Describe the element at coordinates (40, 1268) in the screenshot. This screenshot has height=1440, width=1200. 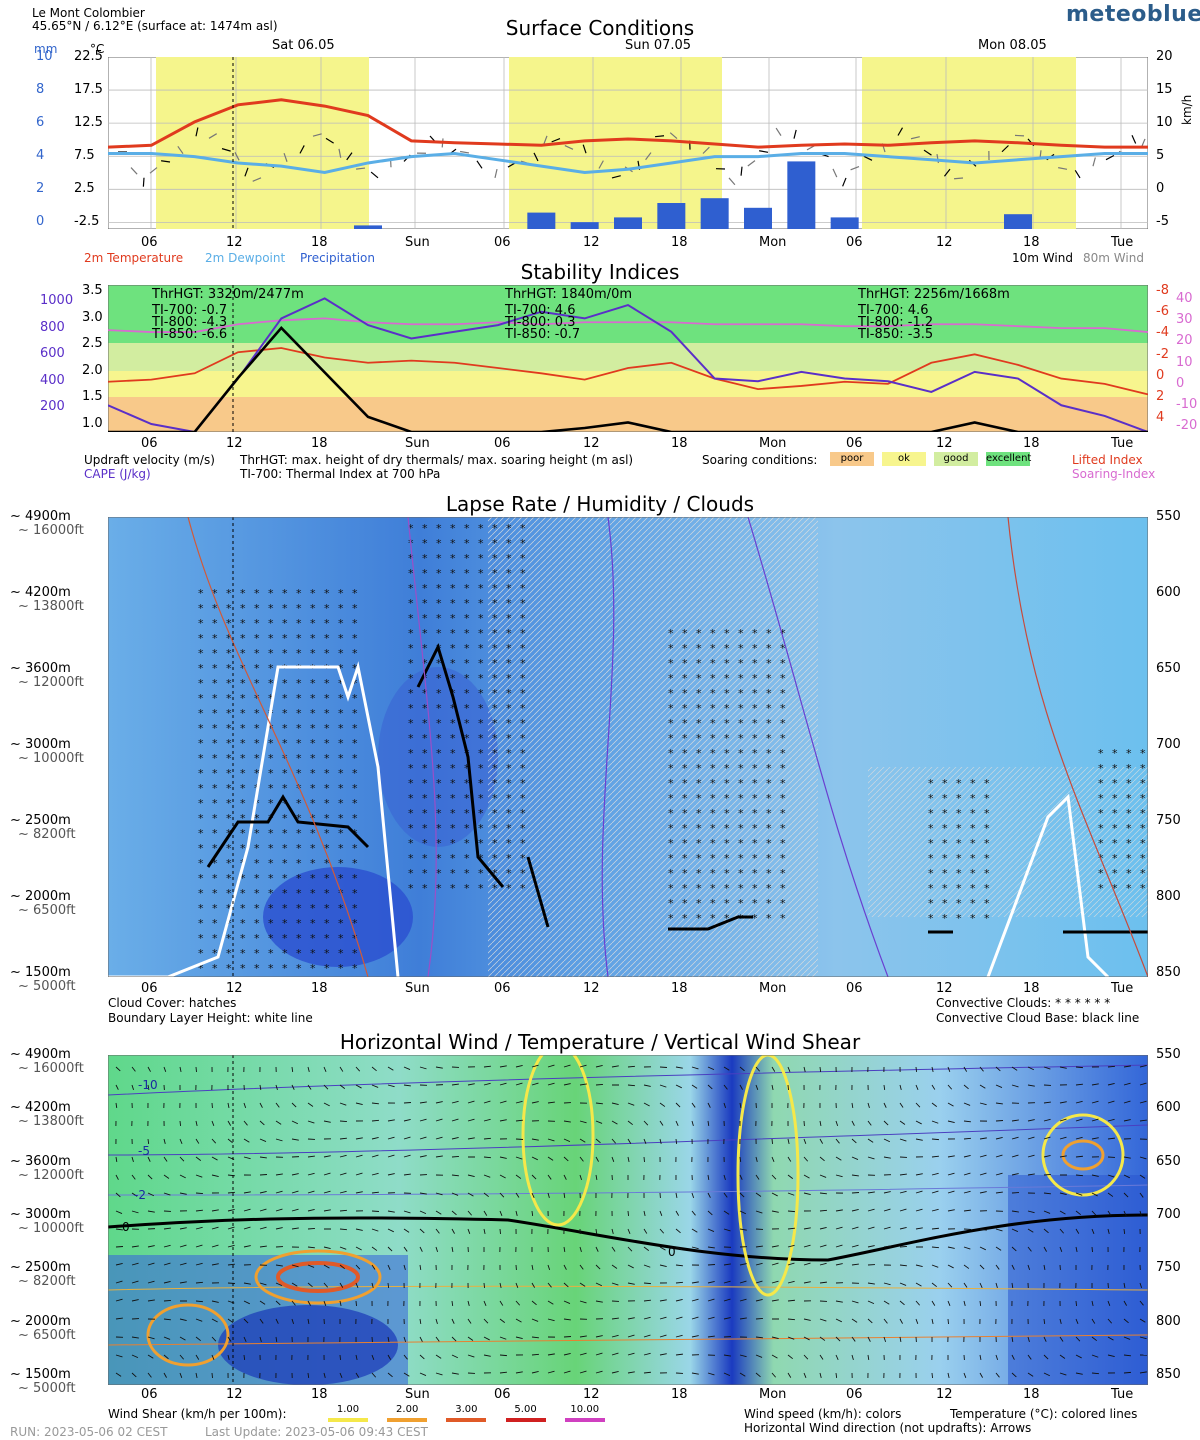
I see `altitude-m-label: ~ 2500m` at that location.